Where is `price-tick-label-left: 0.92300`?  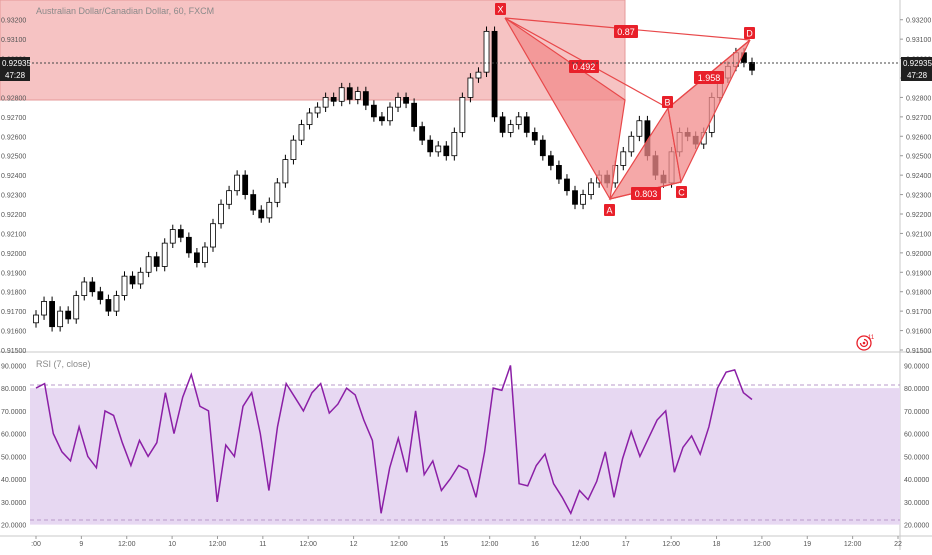
price-tick-label-left: 0.92300 is located at coordinates (13, 196).